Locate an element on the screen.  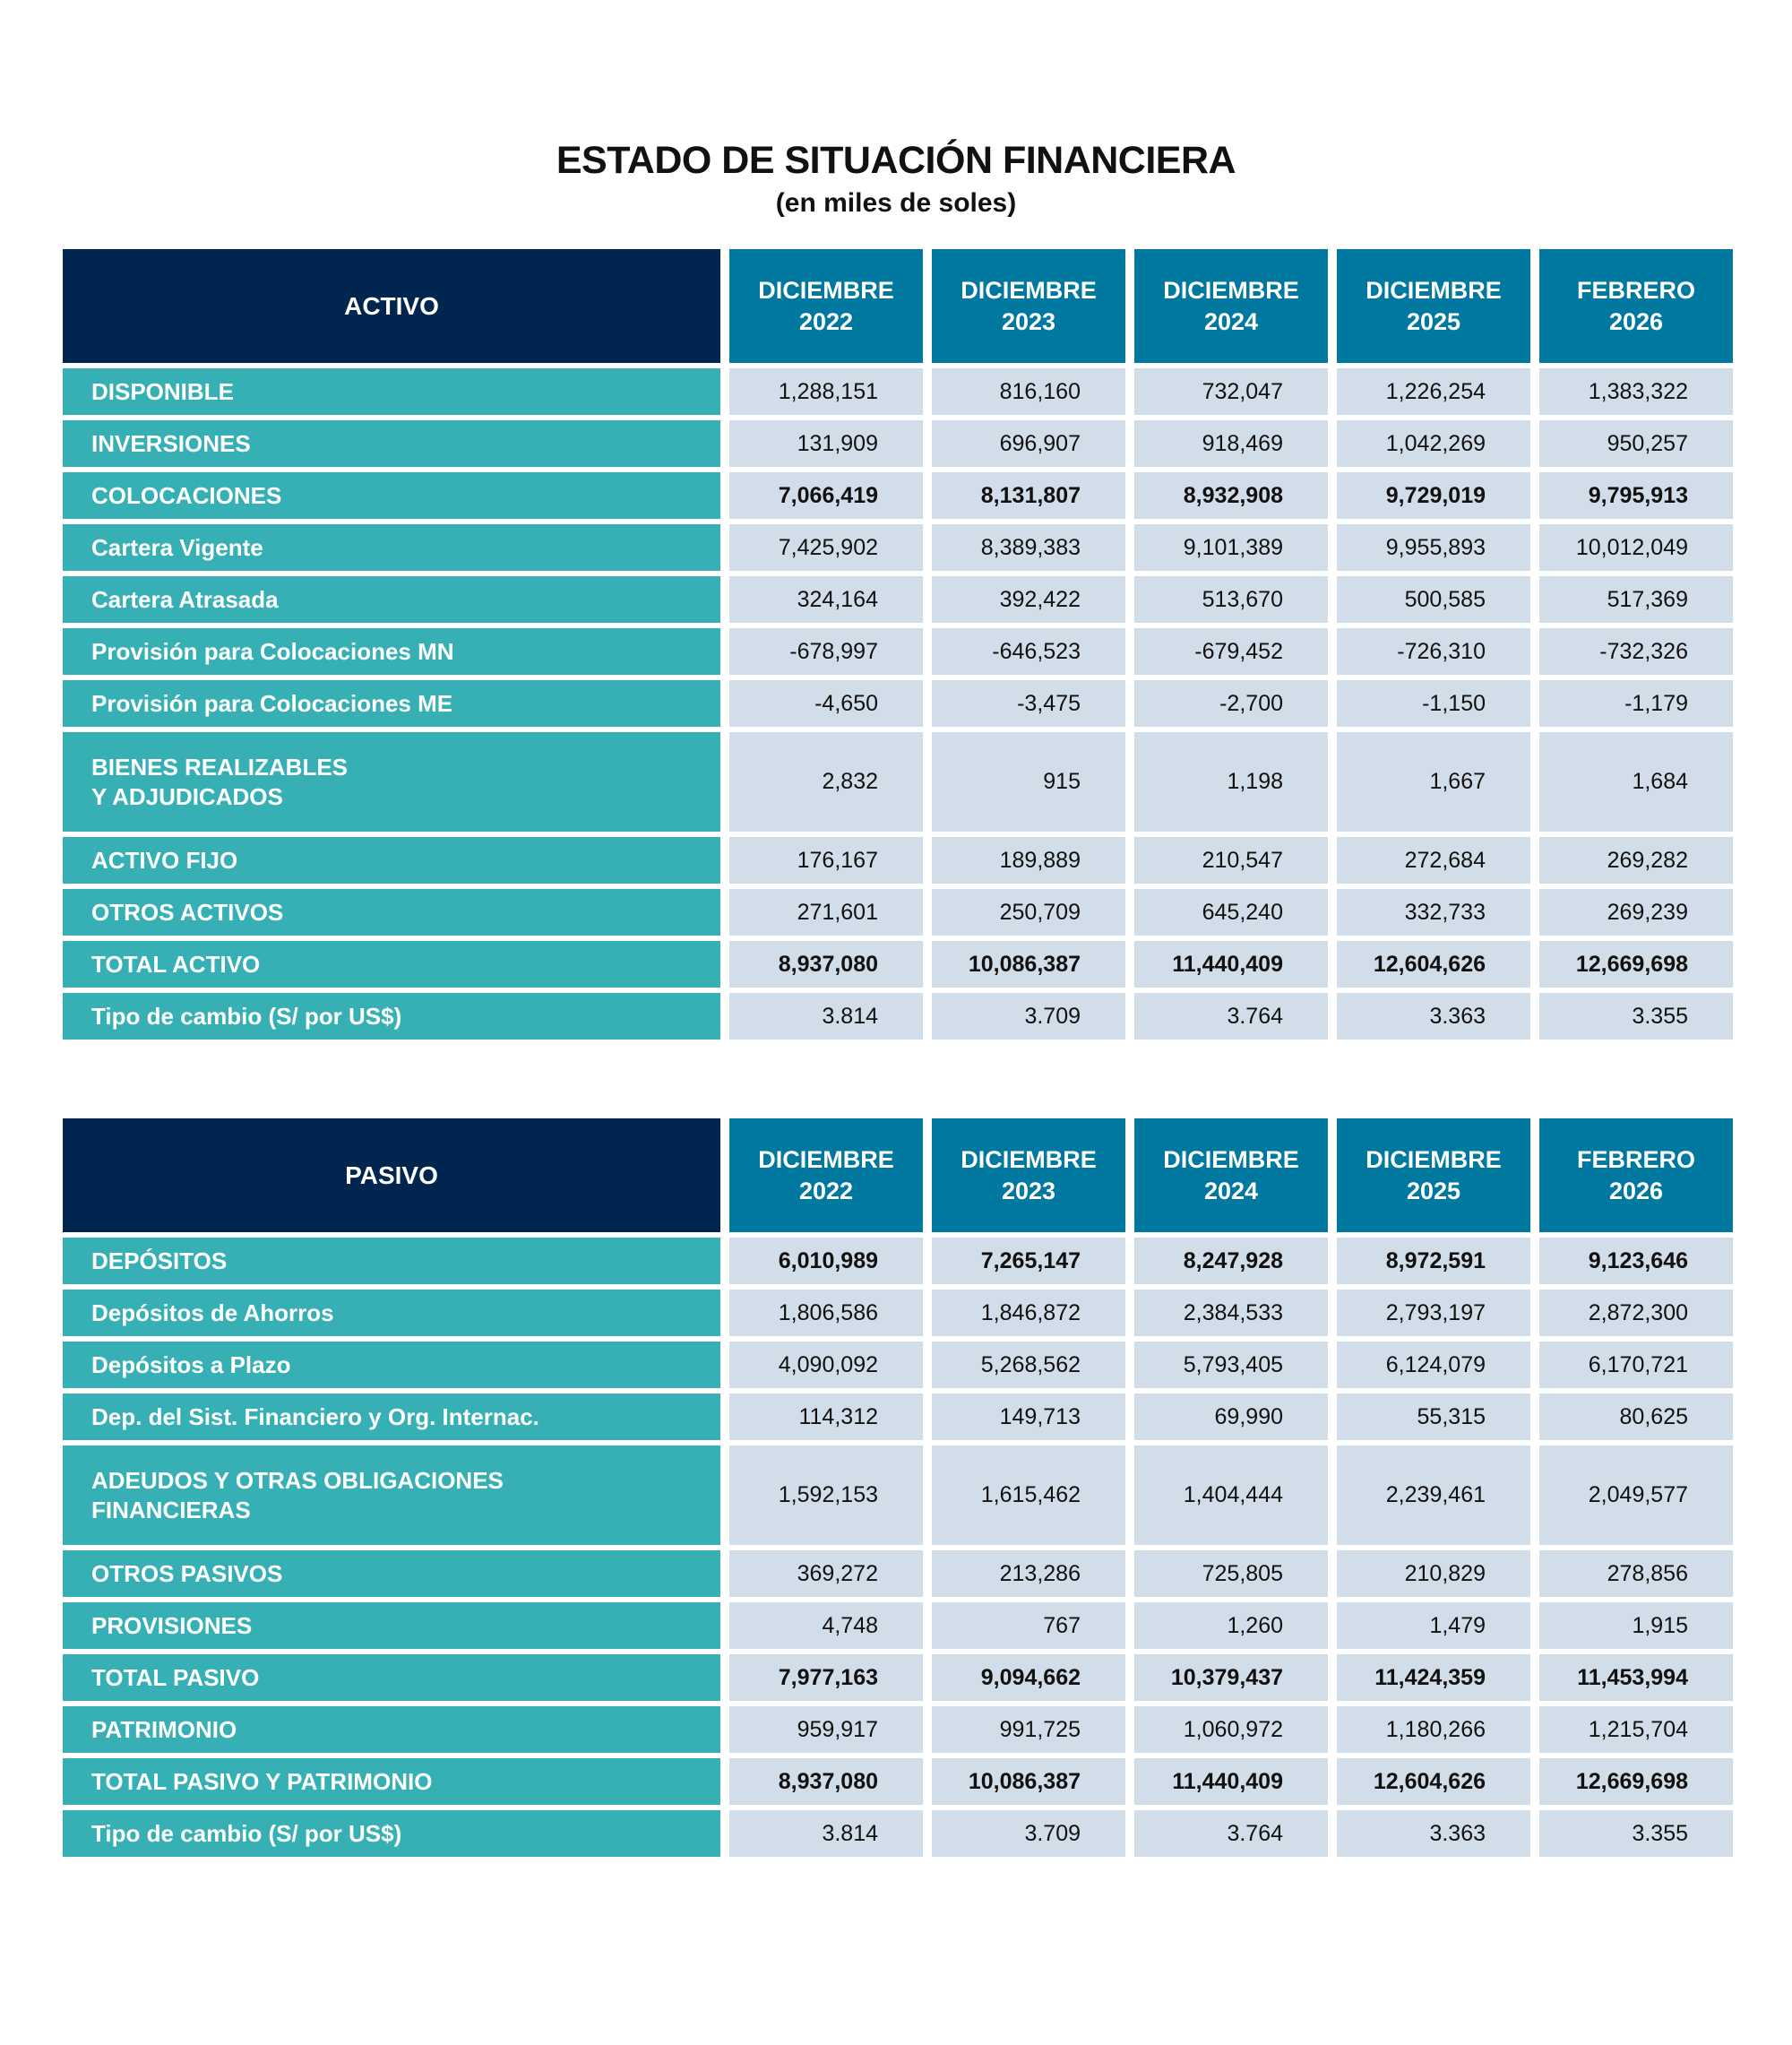
period-header: DICIEMBRE 2025 is located at coordinates (1433, 306).